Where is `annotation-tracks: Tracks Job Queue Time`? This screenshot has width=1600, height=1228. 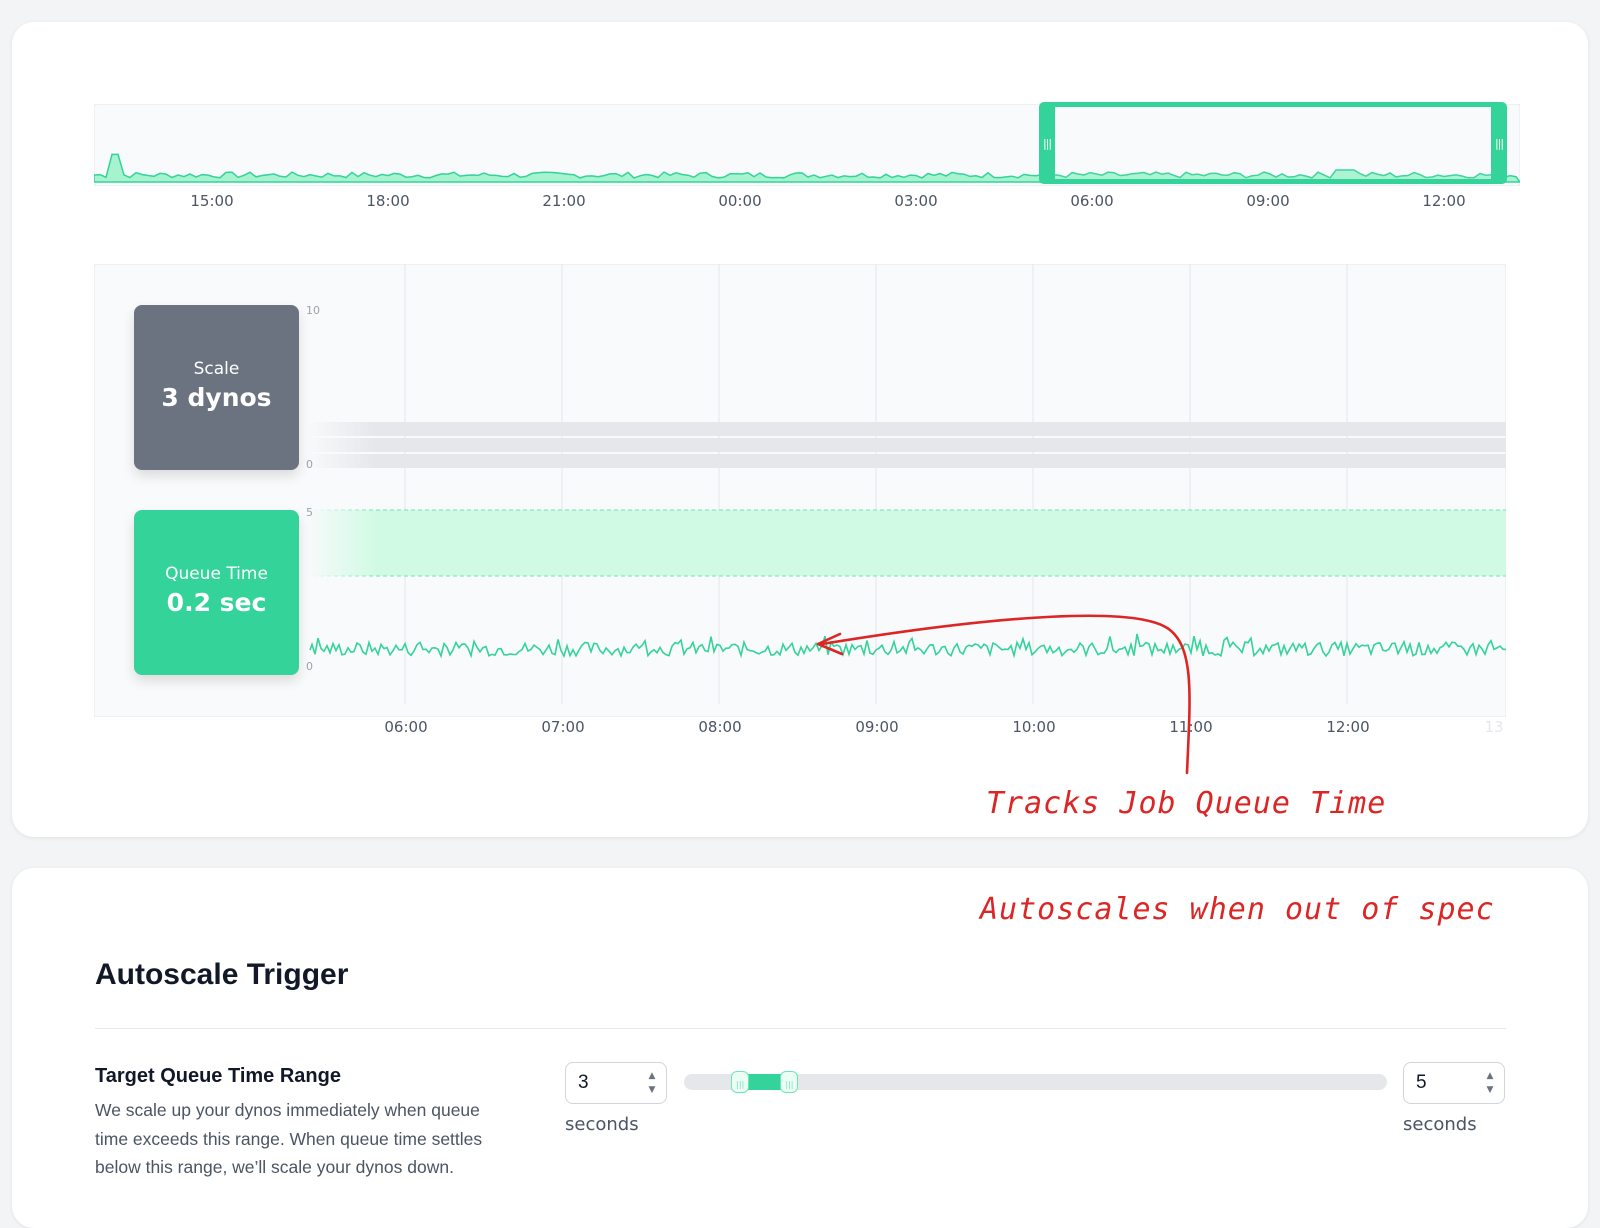
annotation-tracks: Tracks Job Queue Time is located at coordinates (1186, 803).